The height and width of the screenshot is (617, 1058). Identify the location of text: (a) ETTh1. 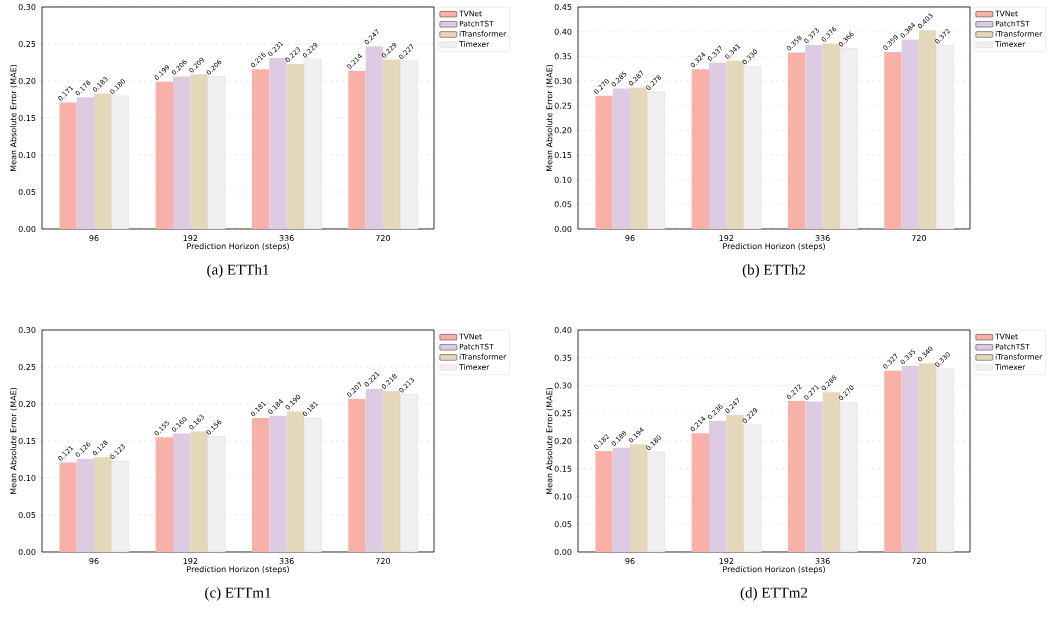
(238, 271).